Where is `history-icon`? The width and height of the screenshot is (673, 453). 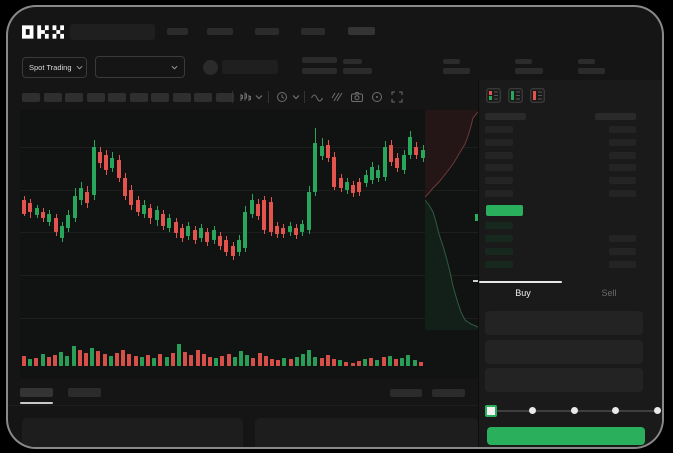 history-icon is located at coordinates (377, 97).